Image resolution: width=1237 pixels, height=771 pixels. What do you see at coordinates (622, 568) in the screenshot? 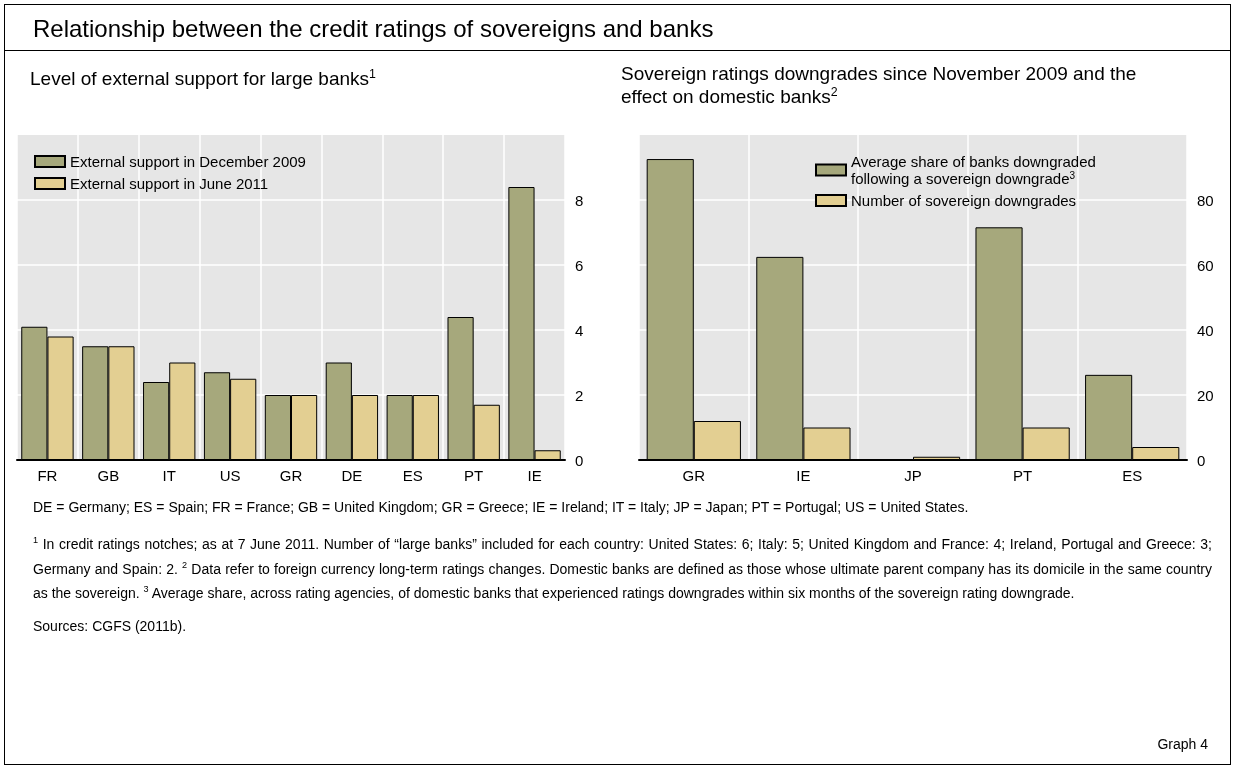
I see `text: $^{1}$ In credit ratings notches; as at 7 June 2011. Number of “large banks” included for each country: United States: 6; Italy: 5; United Kingdom and France: 4; Ireland, Portugal and Greece: 3; Germany and Spain: 2. $^{2}$ Data refer to foreign currency long-term ratings changes. Domestic banks are defined as those whose ultimate parent company has its domicile in the same country as the sovereign. $^{3}$ Average share, across rating agencies, of domestic banks that experienced ratings downgrades within six months of the sovereign rating downgrade.` at bounding box center [622, 568].